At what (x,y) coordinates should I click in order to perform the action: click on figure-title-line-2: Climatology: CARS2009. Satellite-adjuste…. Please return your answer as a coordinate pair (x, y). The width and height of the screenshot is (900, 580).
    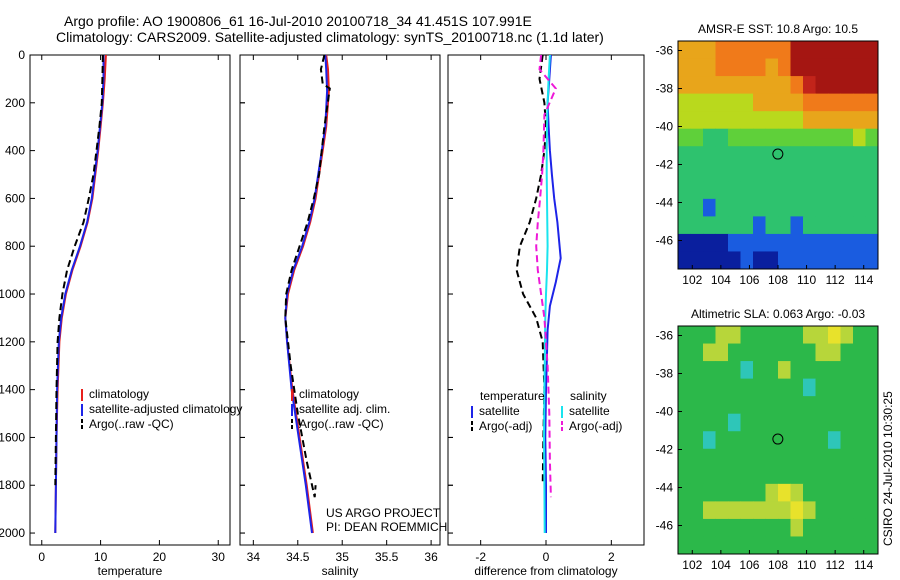
    Looking at the image, I should click on (330, 37).